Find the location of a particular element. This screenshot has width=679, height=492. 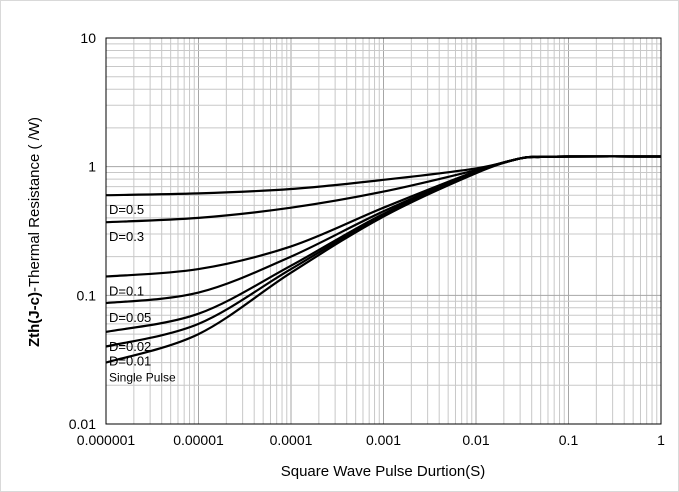

series-label: D=0.02 is located at coordinates (130, 346).